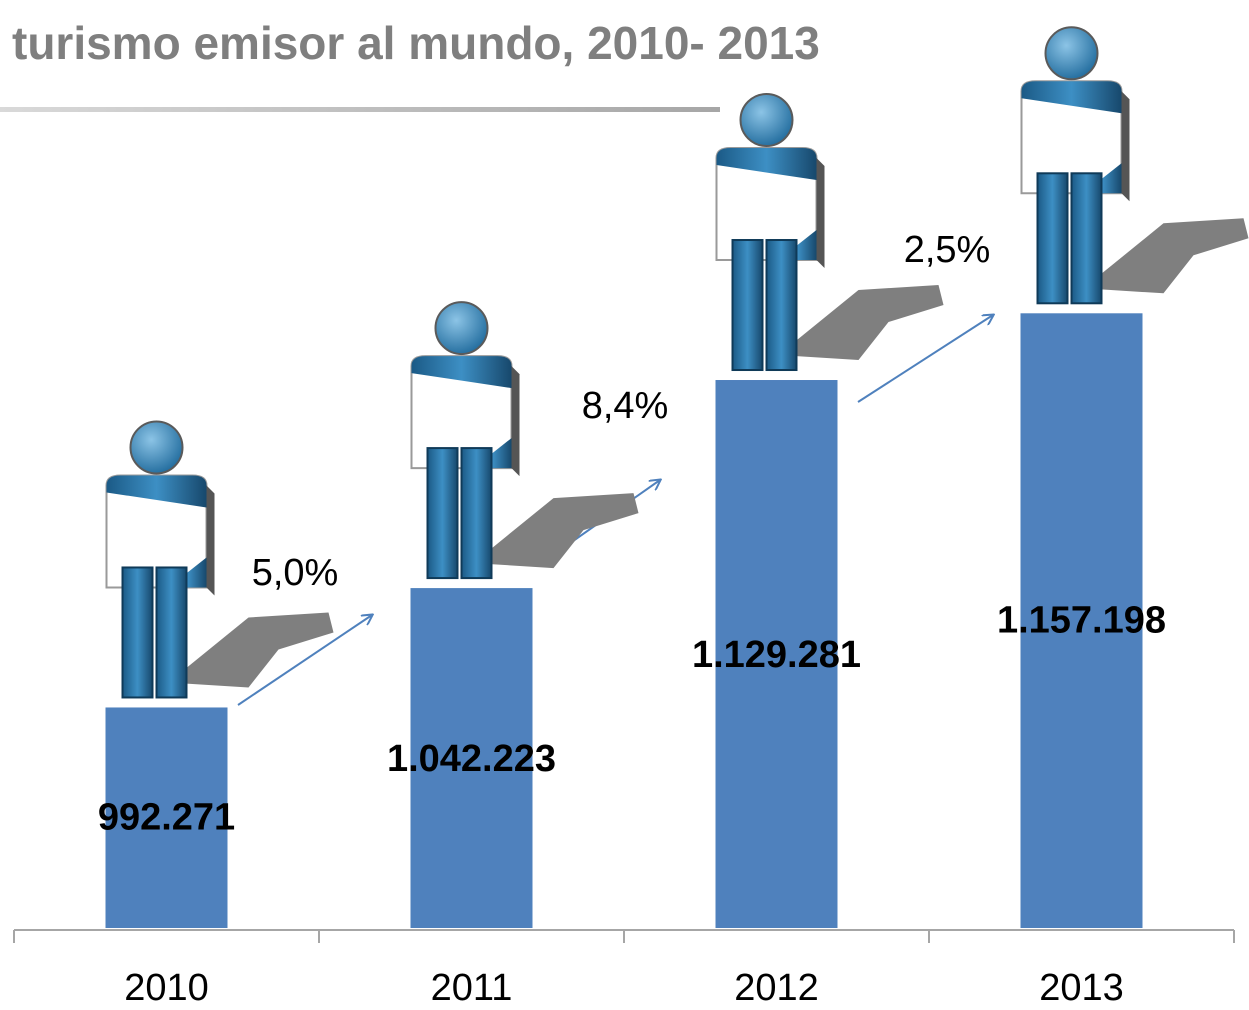 The height and width of the screenshot is (1010, 1249). I want to click on growth-annotation: 2,5%, so click(947, 250).